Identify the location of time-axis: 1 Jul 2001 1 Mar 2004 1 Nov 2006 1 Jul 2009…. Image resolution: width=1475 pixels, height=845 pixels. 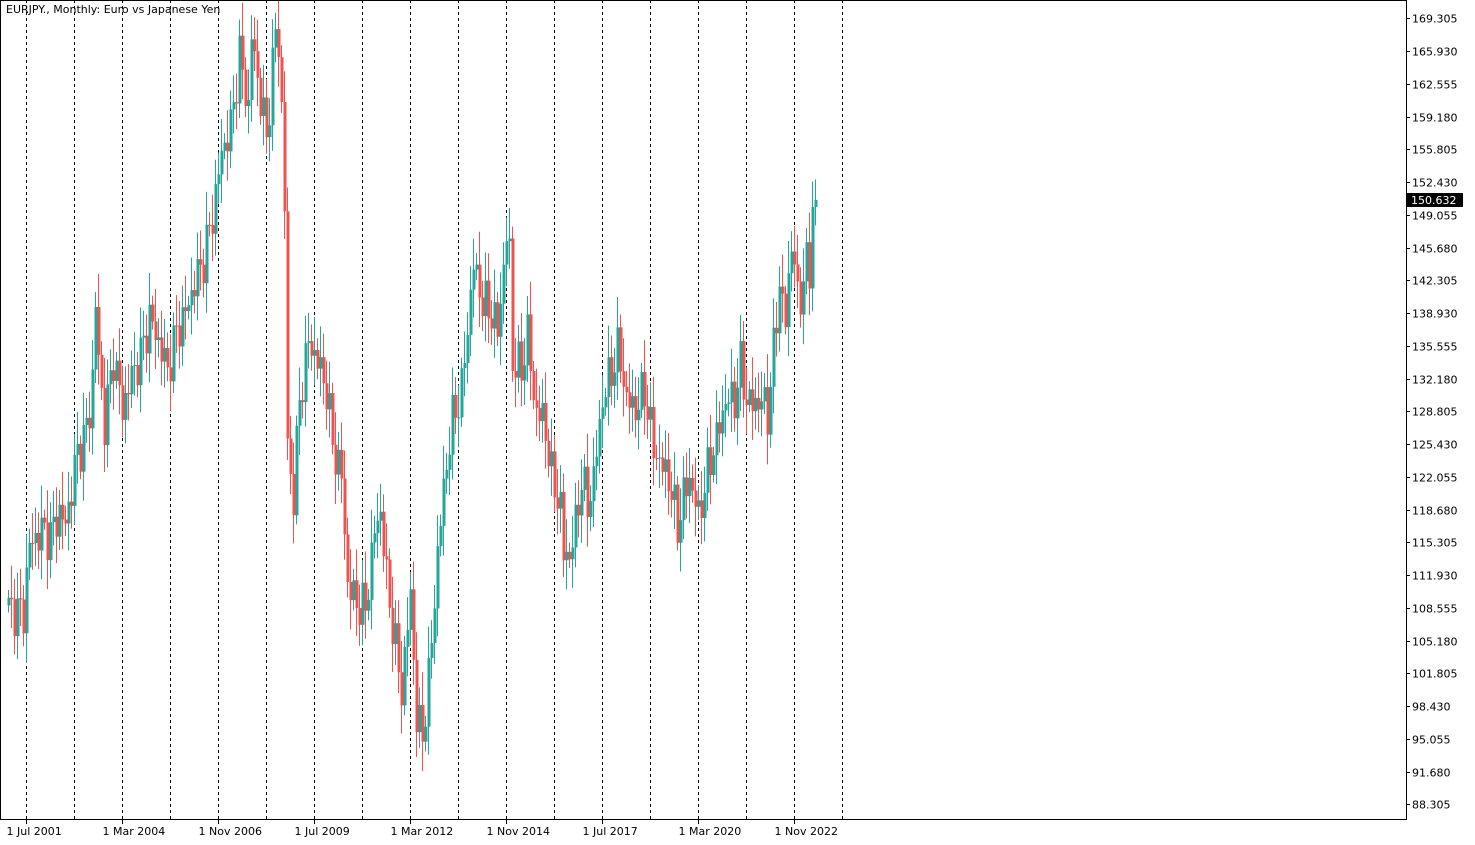
(422, 828).